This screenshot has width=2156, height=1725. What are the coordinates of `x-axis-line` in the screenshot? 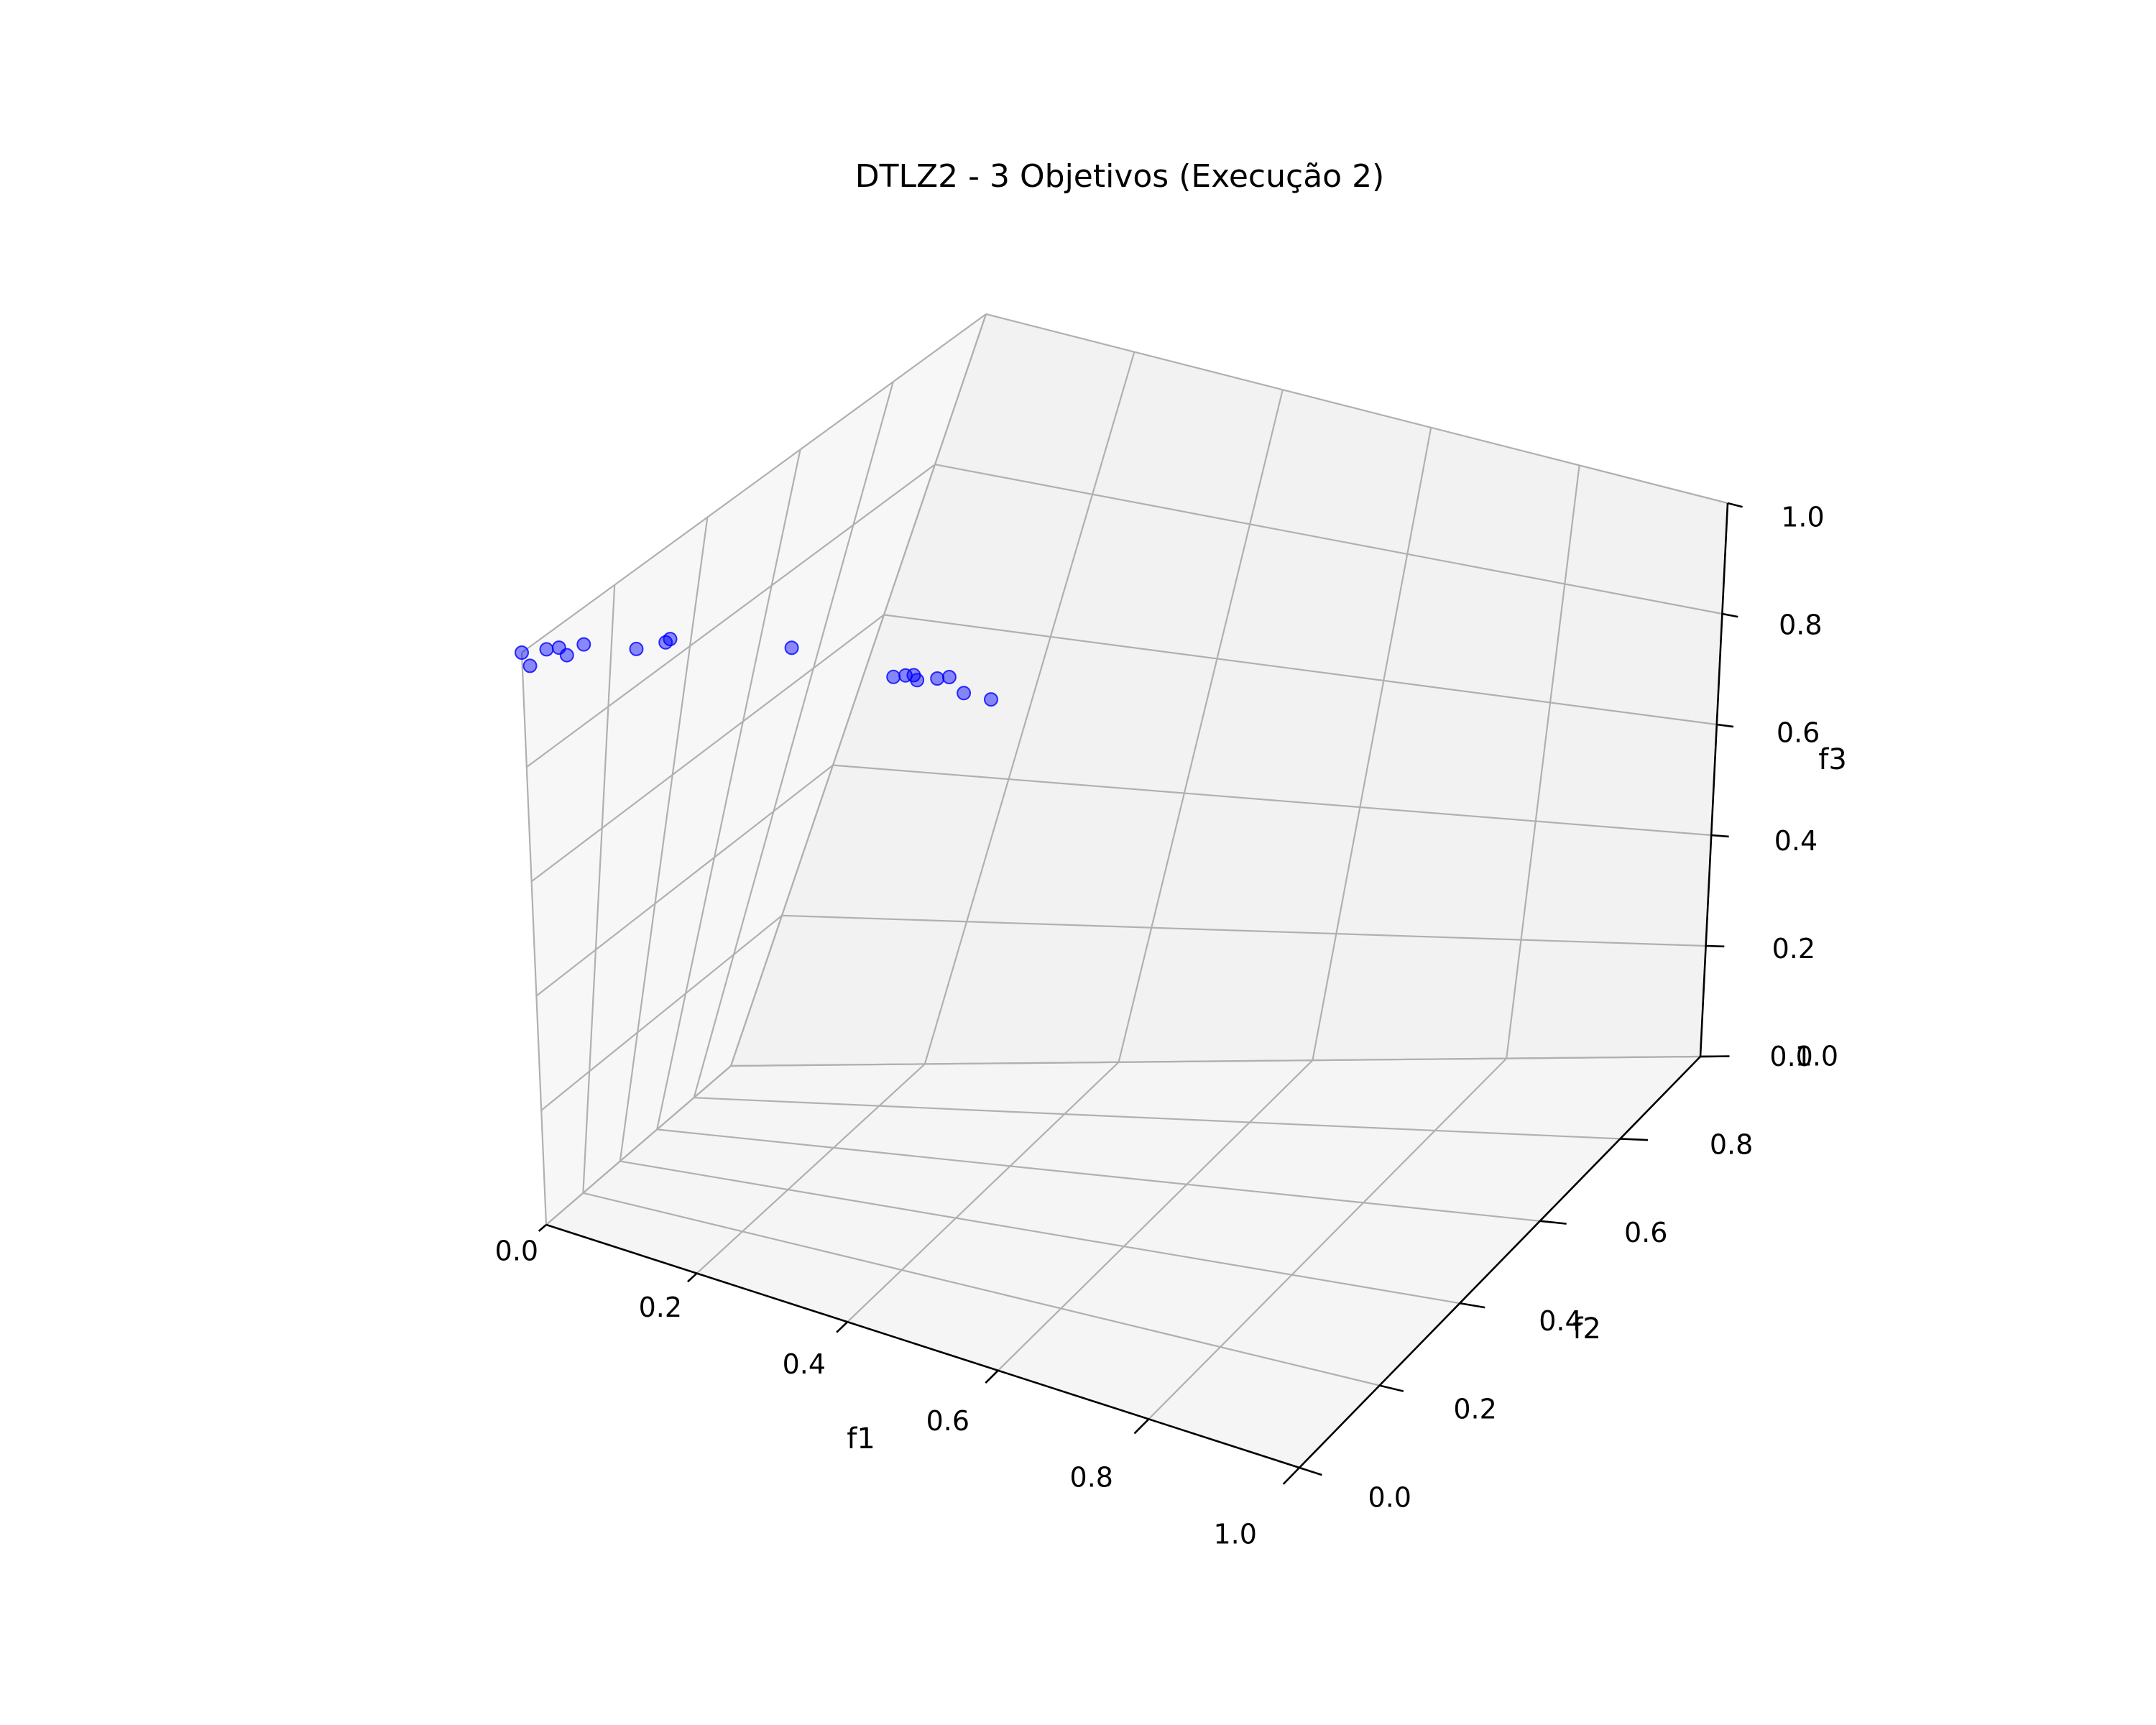 It's located at (922, 1346).